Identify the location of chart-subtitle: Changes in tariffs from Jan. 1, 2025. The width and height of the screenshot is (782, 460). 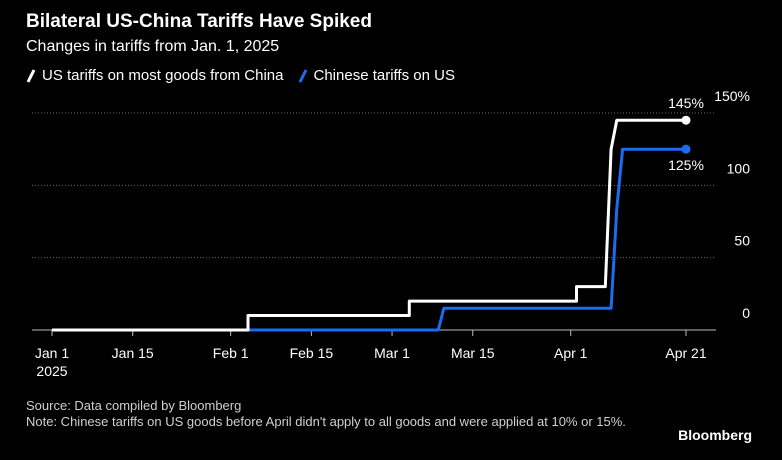
(153, 46).